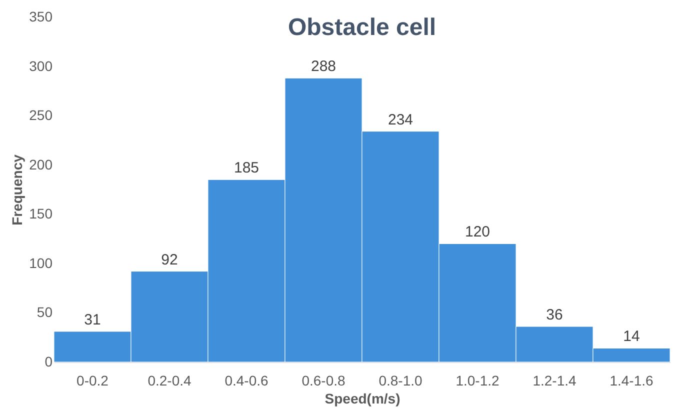  Describe the element at coordinates (41, 16) in the screenshot. I see `y-tick-label: 350` at that location.